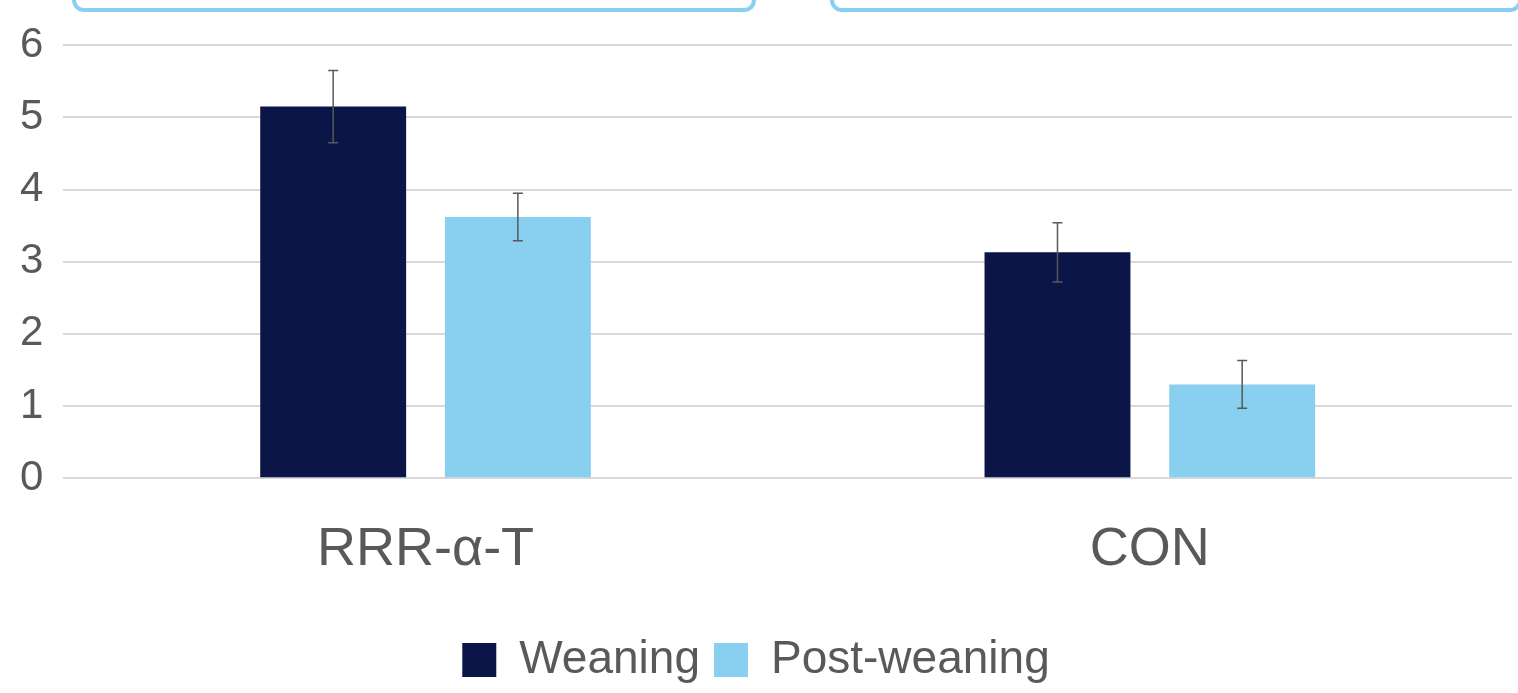 The width and height of the screenshot is (1518, 693). Describe the element at coordinates (32, 187) in the screenshot. I see `y-tick-label: 4` at that location.